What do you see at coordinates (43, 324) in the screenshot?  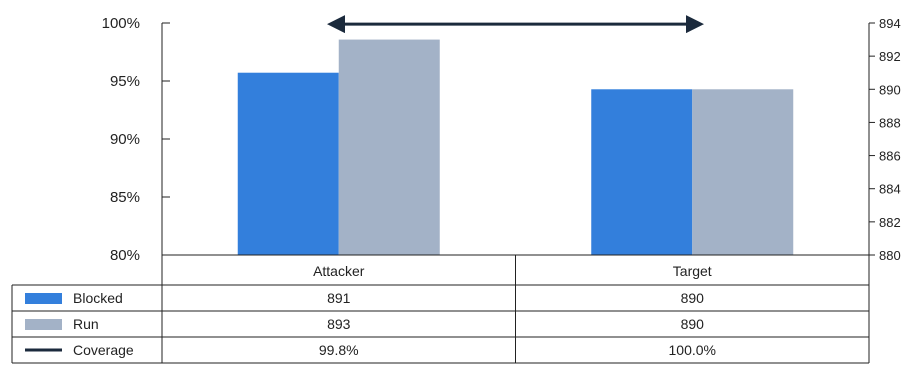 I see `legend-key-run` at bounding box center [43, 324].